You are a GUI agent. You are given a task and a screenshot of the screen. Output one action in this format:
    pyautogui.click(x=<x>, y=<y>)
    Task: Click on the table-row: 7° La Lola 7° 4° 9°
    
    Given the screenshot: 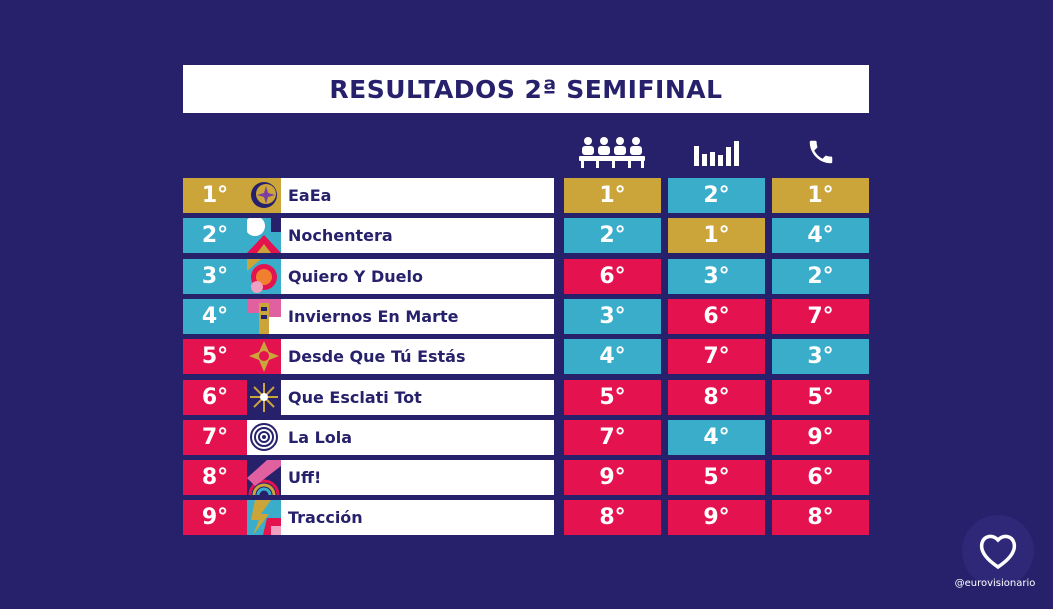 What is the action you would take?
    pyautogui.click(x=526, y=437)
    